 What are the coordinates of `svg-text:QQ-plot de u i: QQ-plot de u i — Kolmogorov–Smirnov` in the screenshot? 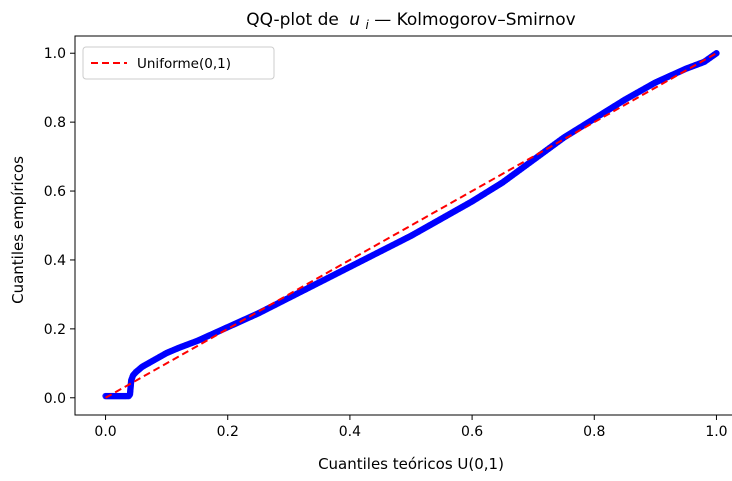 It's located at (411, 22).